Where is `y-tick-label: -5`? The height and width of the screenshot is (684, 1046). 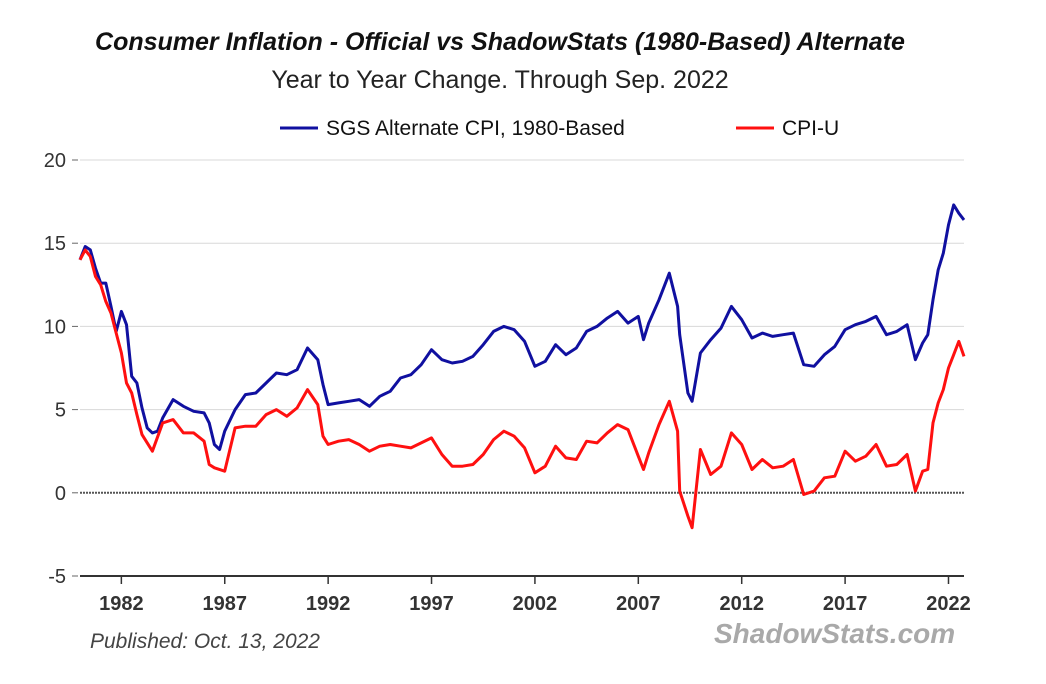
y-tick-label: -5 is located at coordinates (57, 577).